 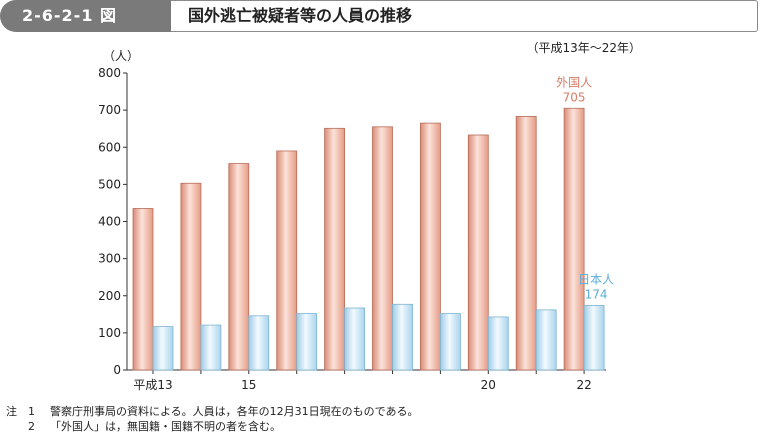 What do you see at coordinates (85, 16) in the screenshot?
I see `figure-number-badge: 2-6-2-1 図` at bounding box center [85, 16].